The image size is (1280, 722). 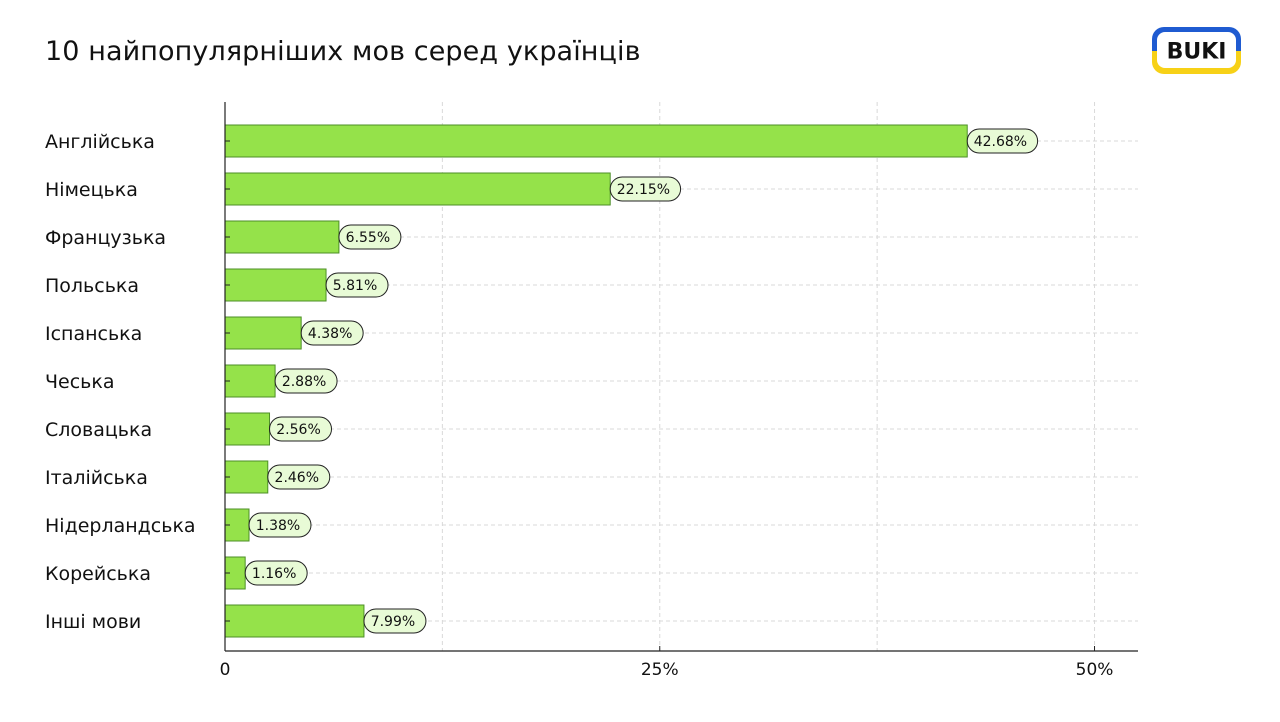 I want to click on x-tick-label: 25%, so click(x=660, y=670).